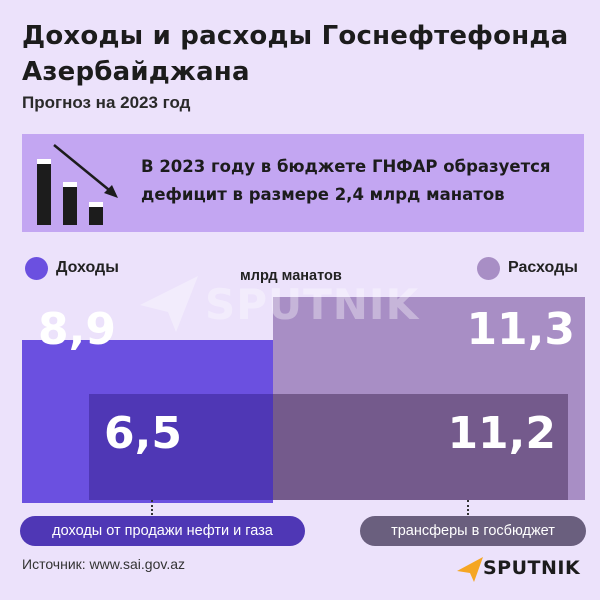  I want to click on expense-legend-dot, so click(488, 268).